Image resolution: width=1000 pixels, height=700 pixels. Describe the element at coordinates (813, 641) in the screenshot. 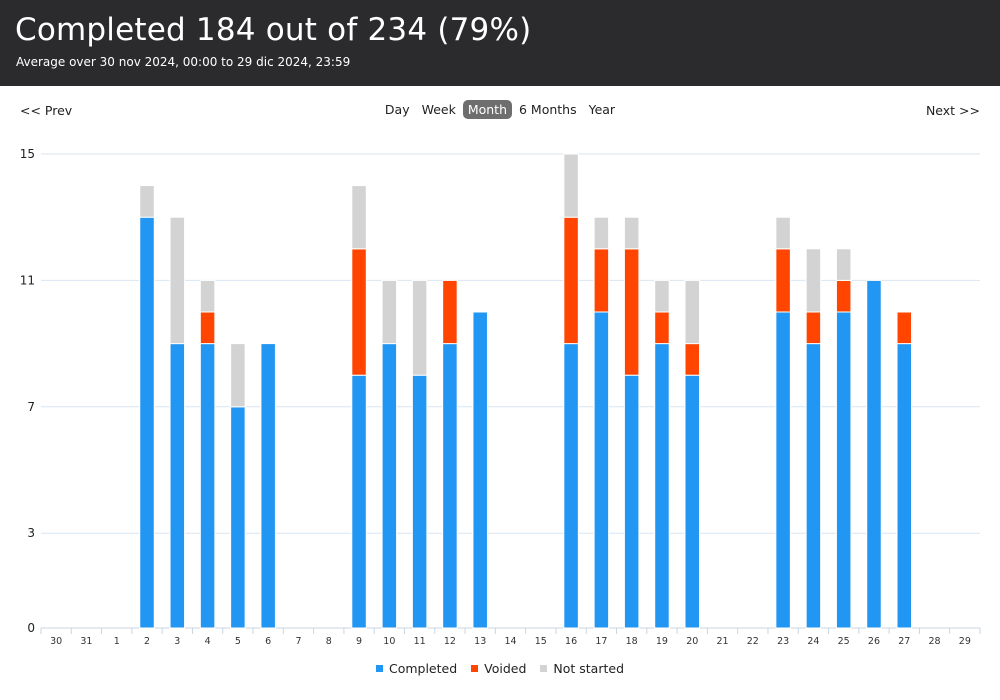

I see `x-tick-label: 24` at that location.